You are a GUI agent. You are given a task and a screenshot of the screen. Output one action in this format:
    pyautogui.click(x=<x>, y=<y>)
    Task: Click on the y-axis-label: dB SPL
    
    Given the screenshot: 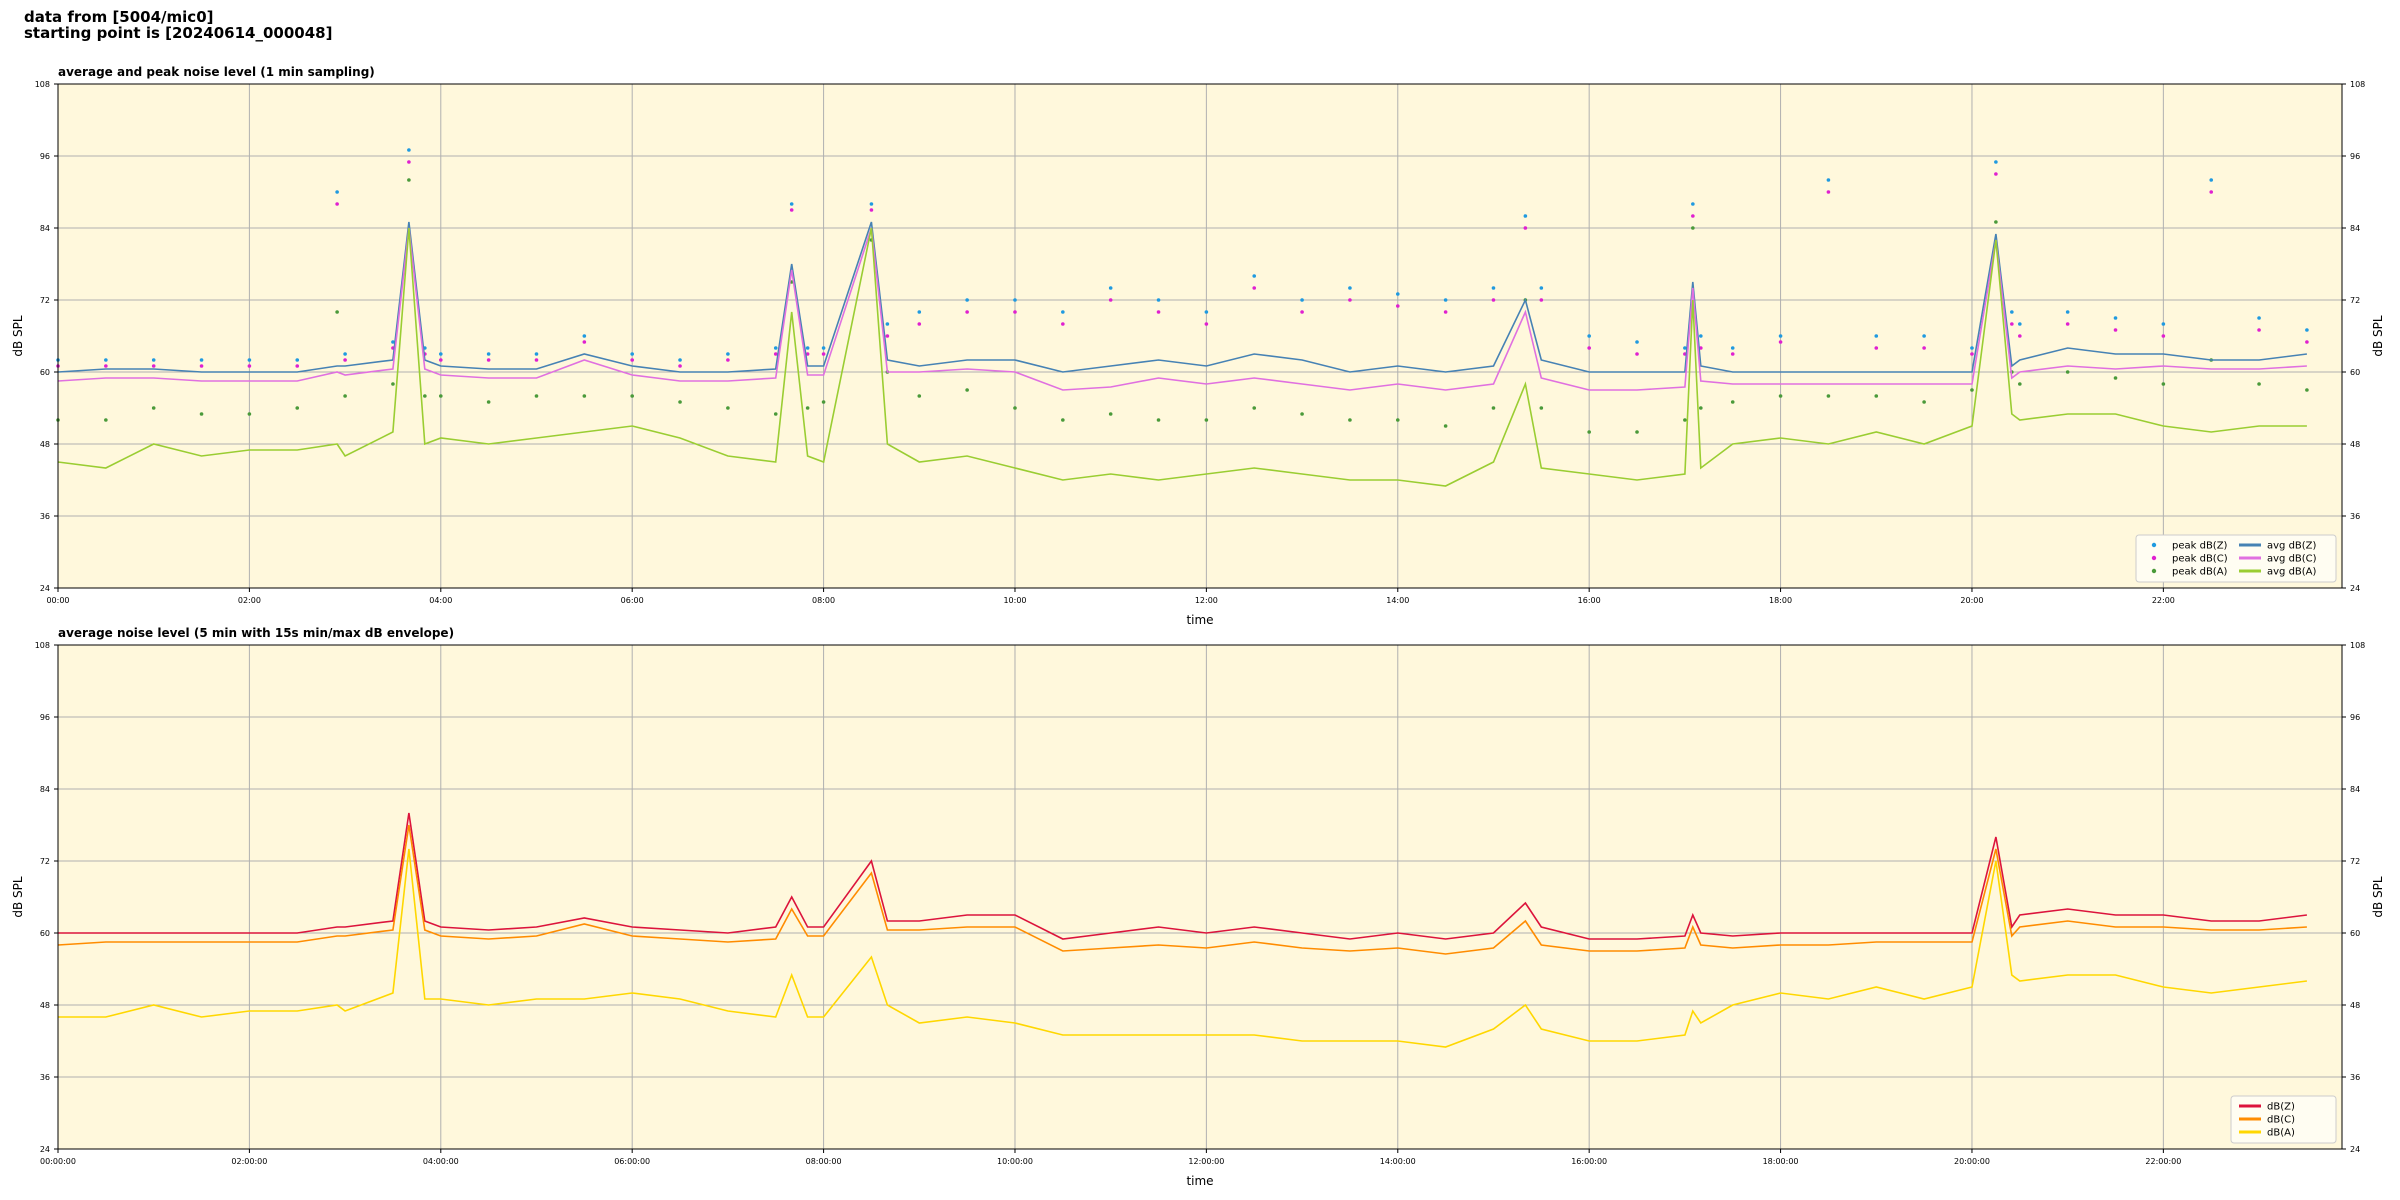 What is the action you would take?
    pyautogui.click(x=18, y=336)
    